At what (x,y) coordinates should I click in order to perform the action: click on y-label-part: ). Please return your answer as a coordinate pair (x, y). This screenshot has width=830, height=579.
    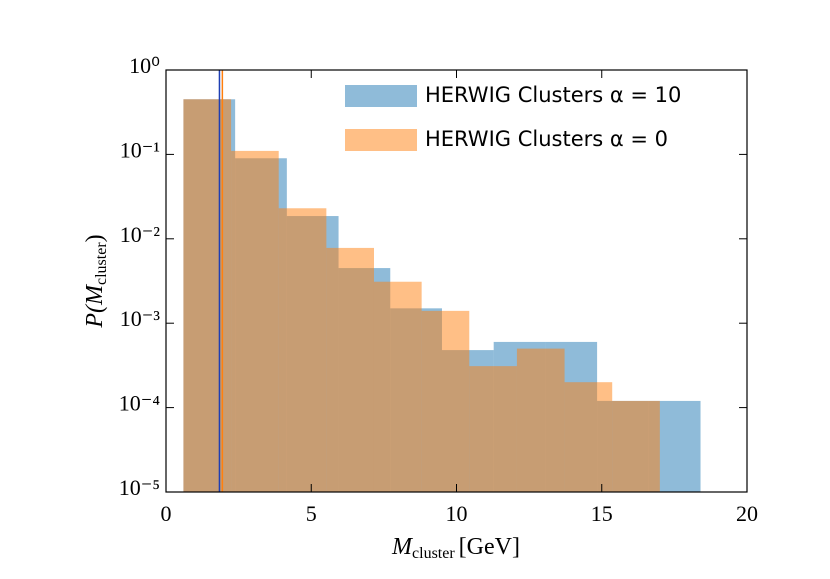
    Looking at the image, I should click on (95, 238).